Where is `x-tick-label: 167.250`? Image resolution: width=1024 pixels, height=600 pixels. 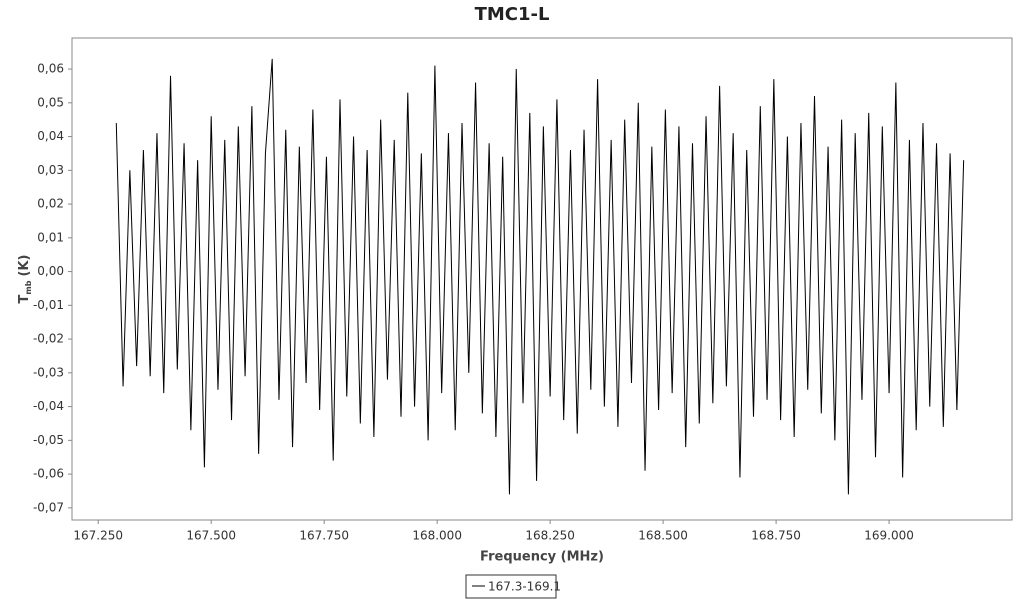
x-tick-label: 167.250 is located at coordinates (98, 536).